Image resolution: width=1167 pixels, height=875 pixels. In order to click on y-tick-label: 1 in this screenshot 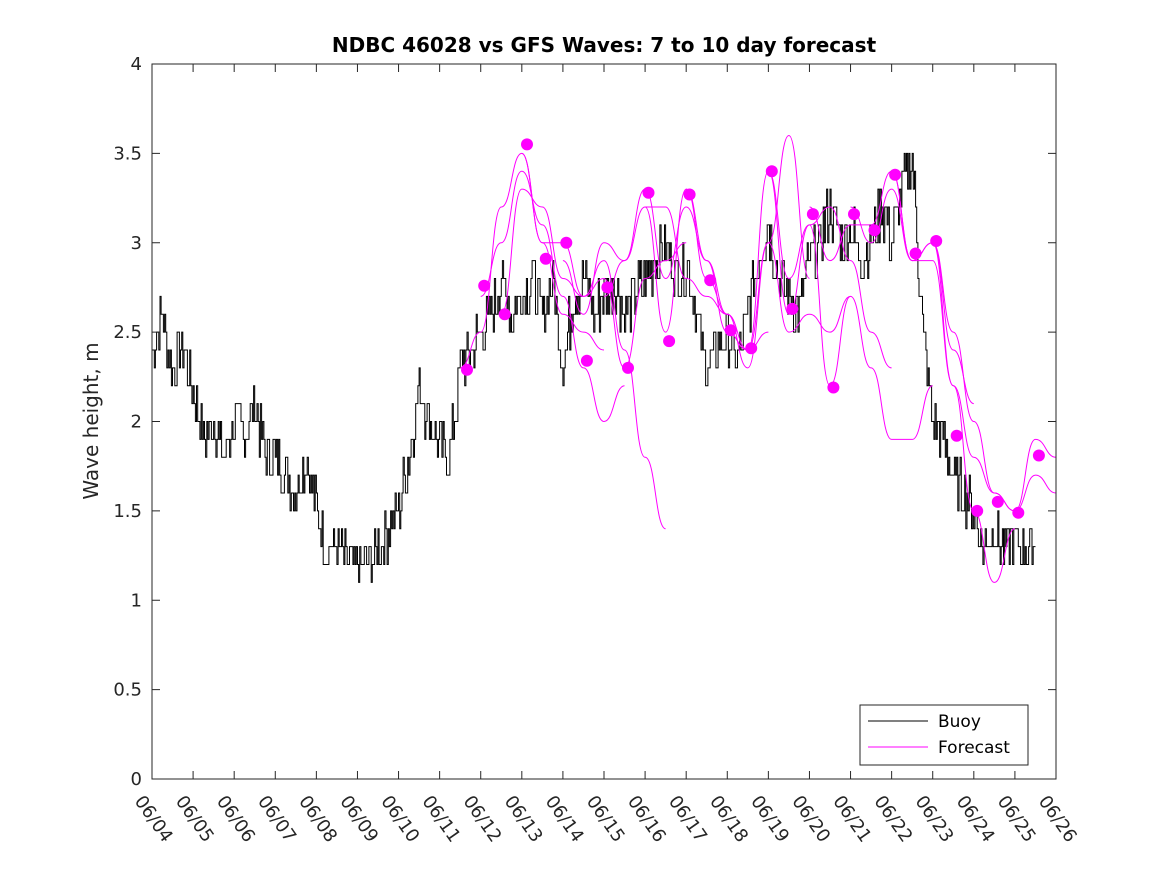, I will do `click(136, 600)`.